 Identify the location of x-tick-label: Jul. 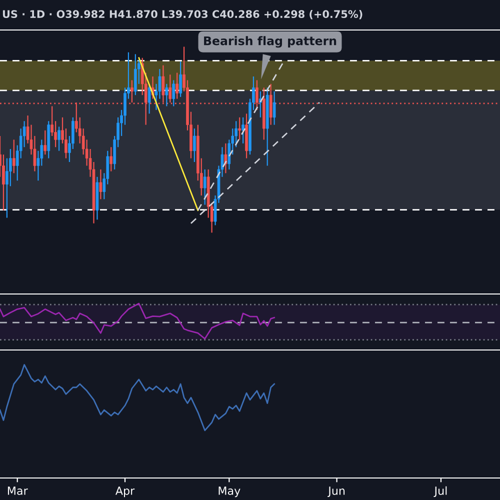
(440, 491).